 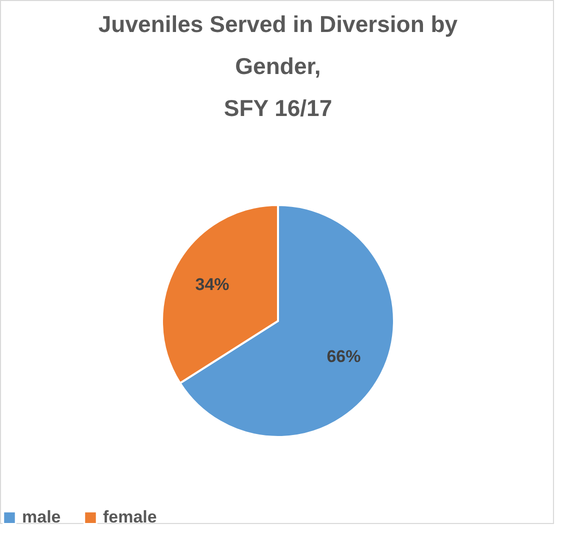 What do you see at coordinates (212, 284) in the screenshot?
I see `data-label: 34%` at bounding box center [212, 284].